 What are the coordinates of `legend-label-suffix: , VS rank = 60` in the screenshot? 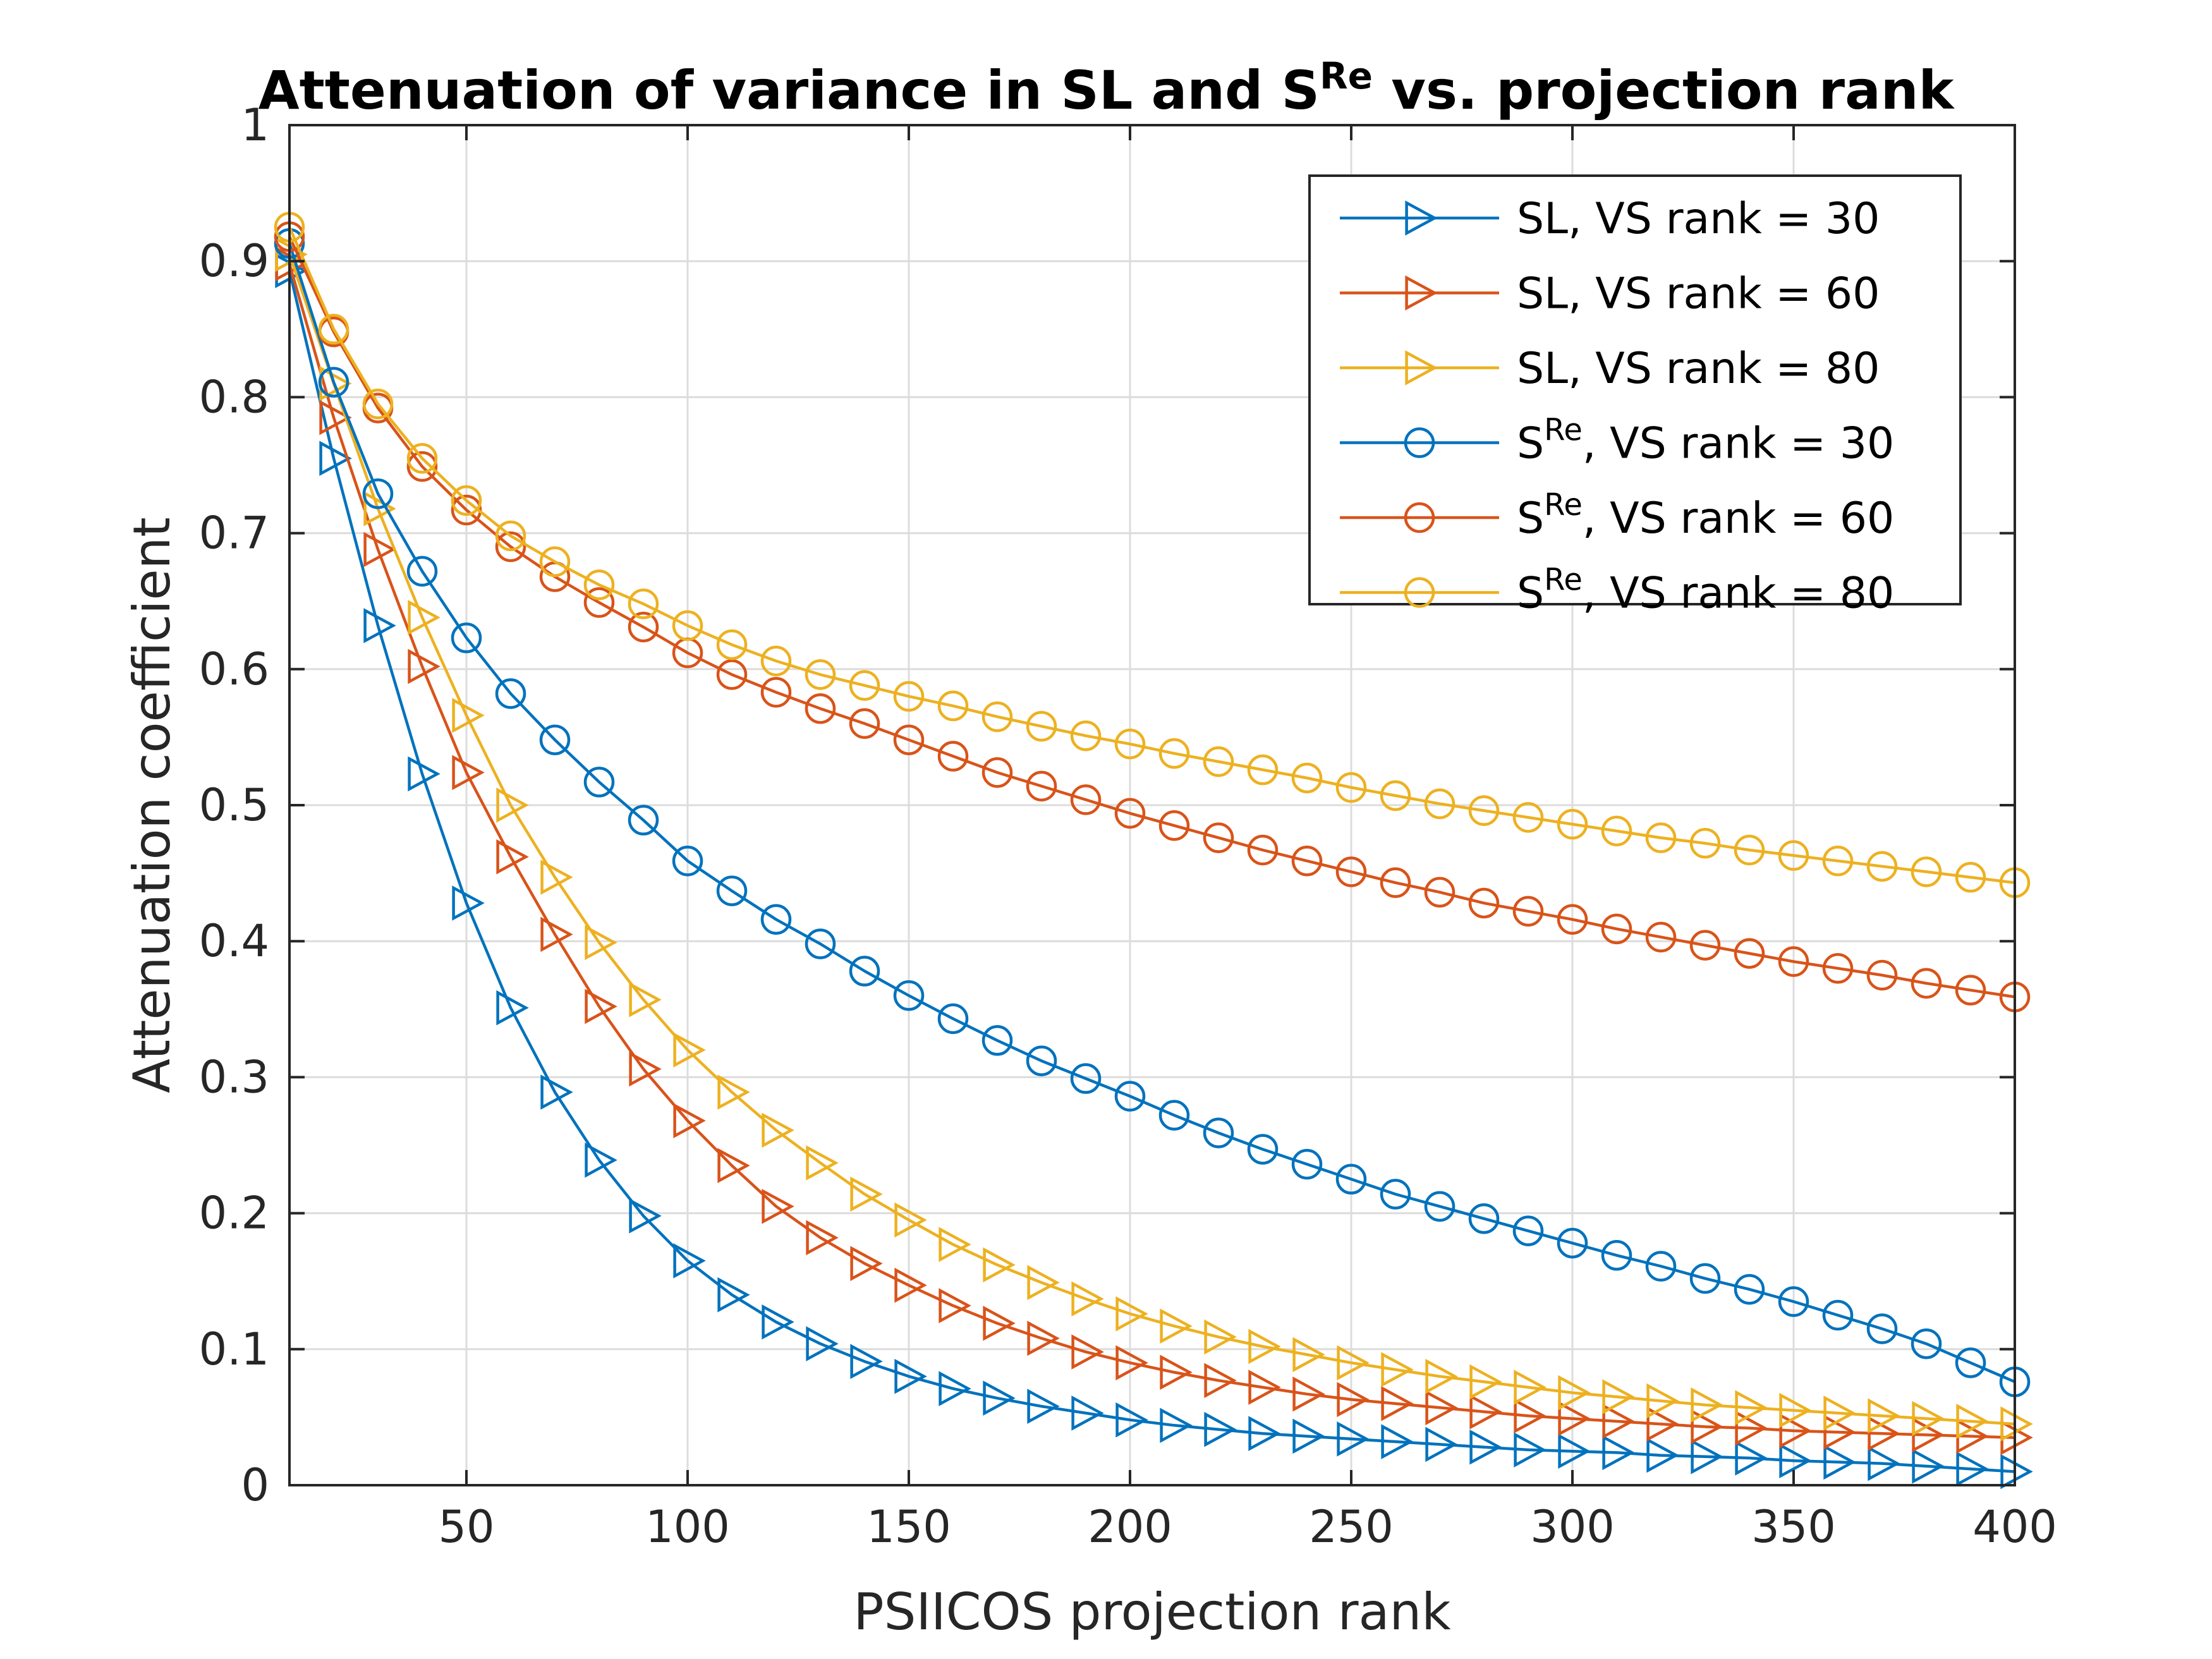 It's located at (1738, 519).